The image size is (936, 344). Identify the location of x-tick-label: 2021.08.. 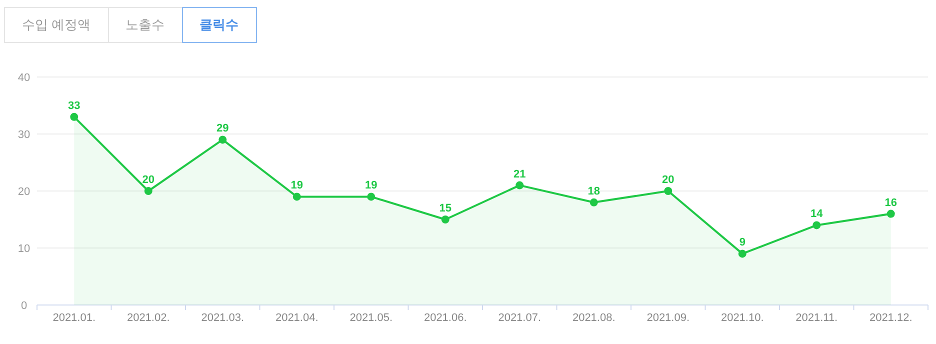
(594, 318).